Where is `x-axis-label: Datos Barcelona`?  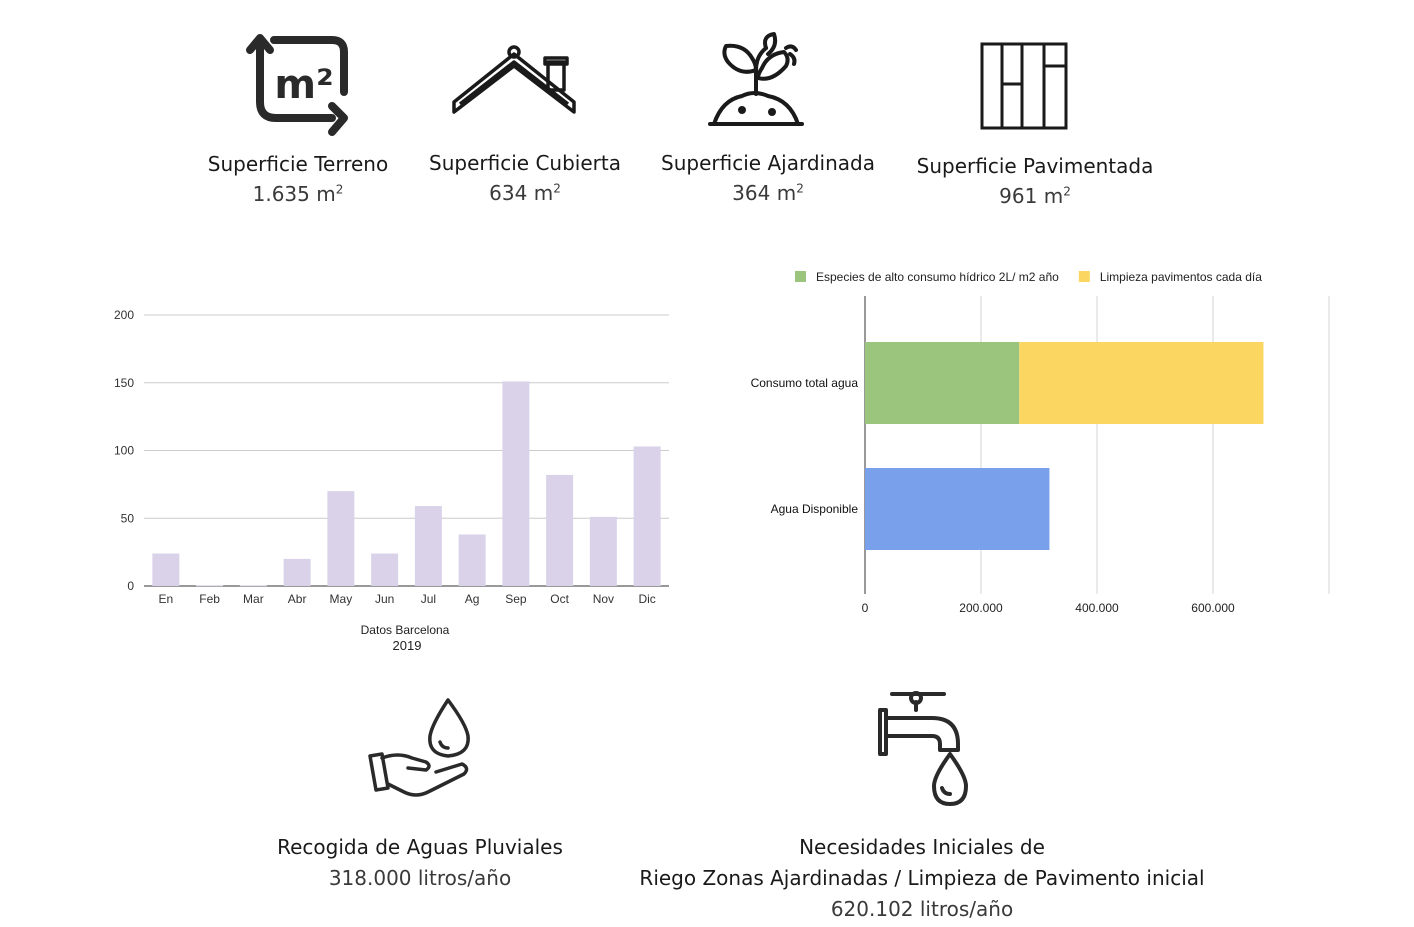 x-axis-label: Datos Barcelona is located at coordinates (405, 630).